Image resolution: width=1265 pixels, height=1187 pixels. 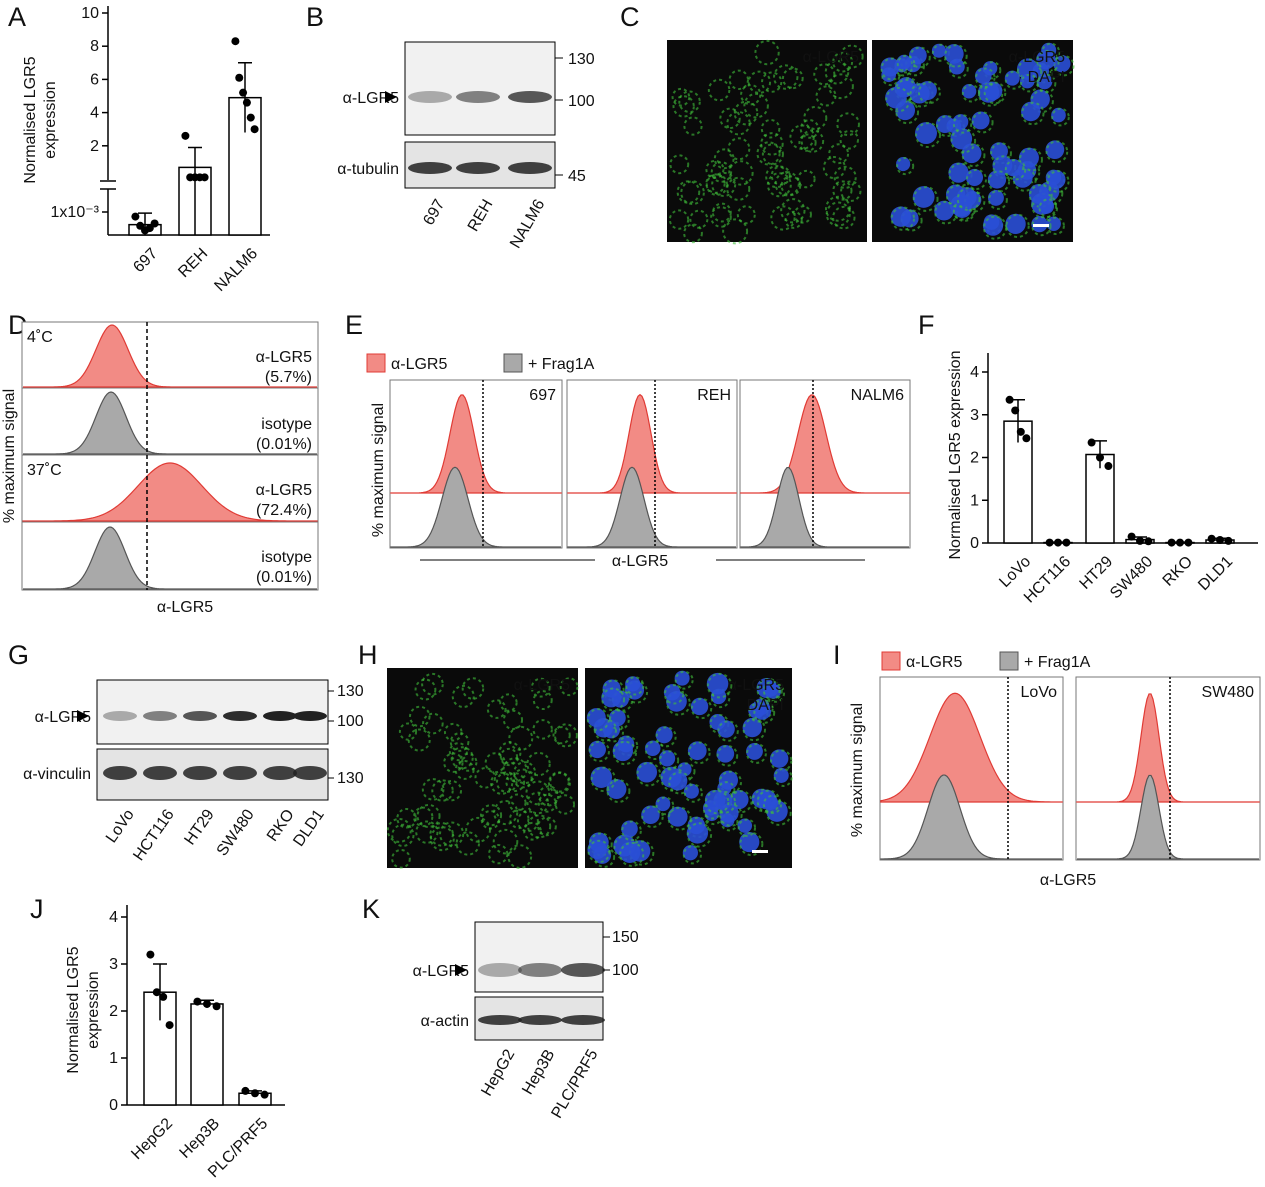 What do you see at coordinates (113, 1105) in the screenshot?
I see `y-tick-label: 0` at bounding box center [113, 1105].